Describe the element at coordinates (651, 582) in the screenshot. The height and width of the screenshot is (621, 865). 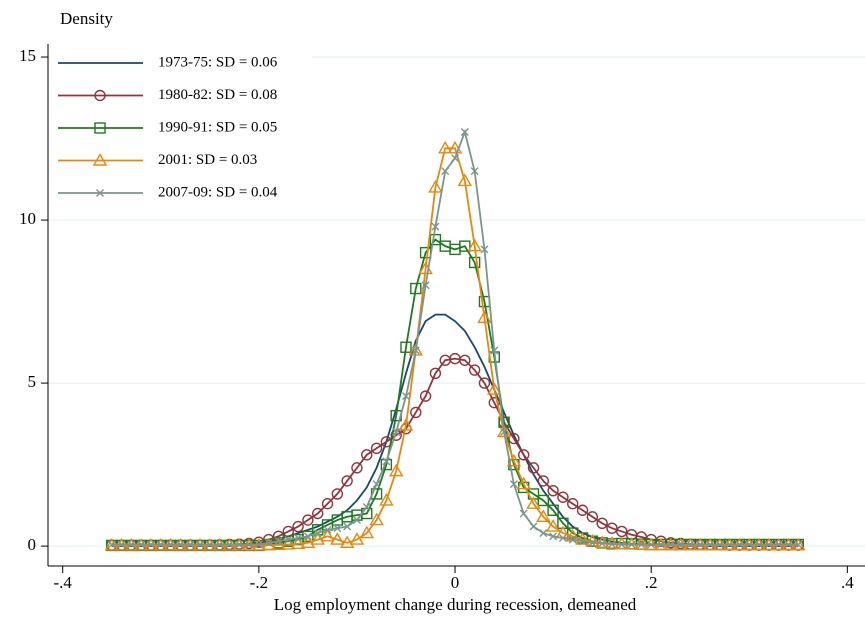
I see `x-tick-label: .2` at that location.